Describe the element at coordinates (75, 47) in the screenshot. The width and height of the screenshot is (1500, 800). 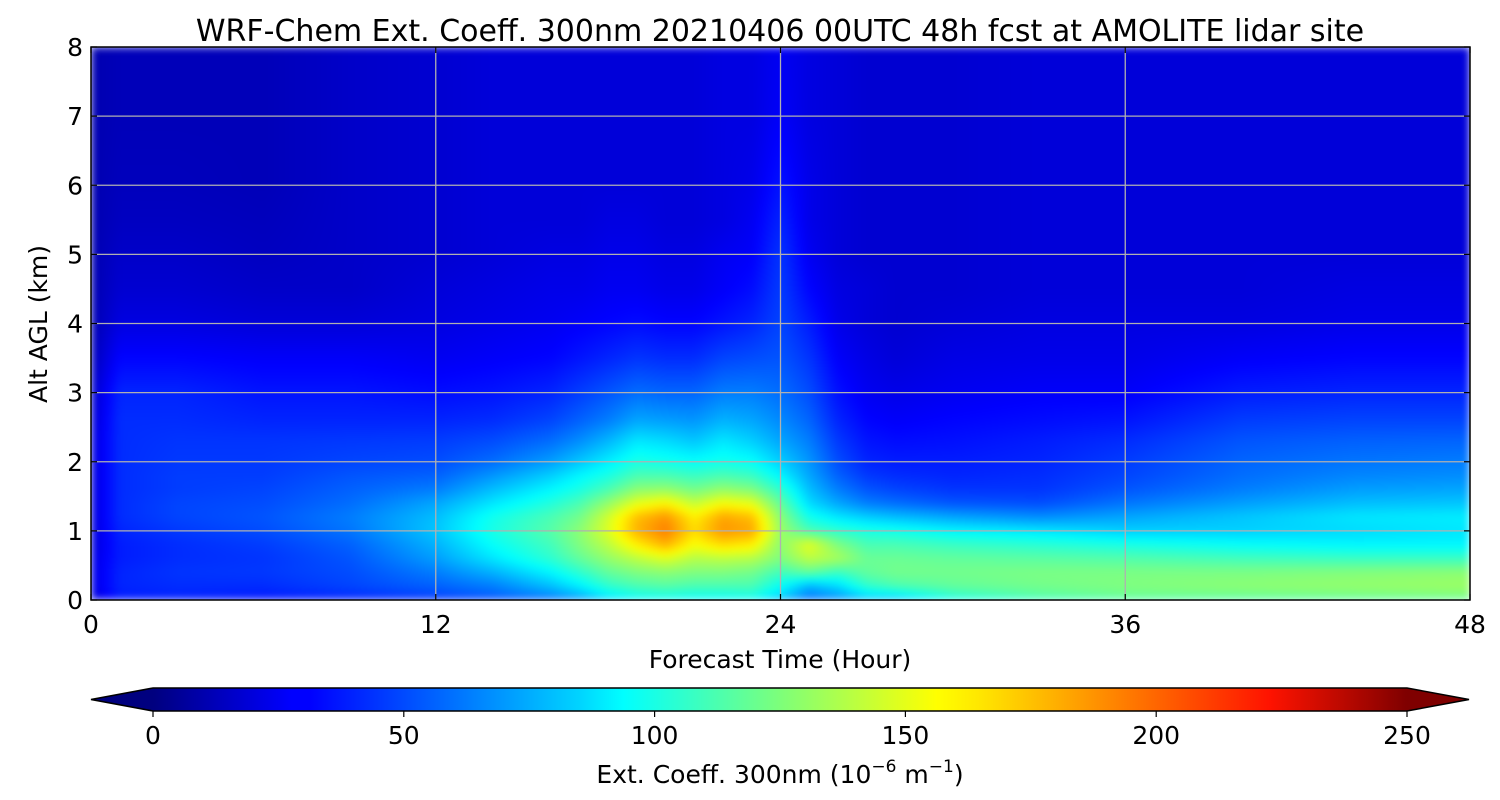
I see `y-tick-label: 8` at that location.